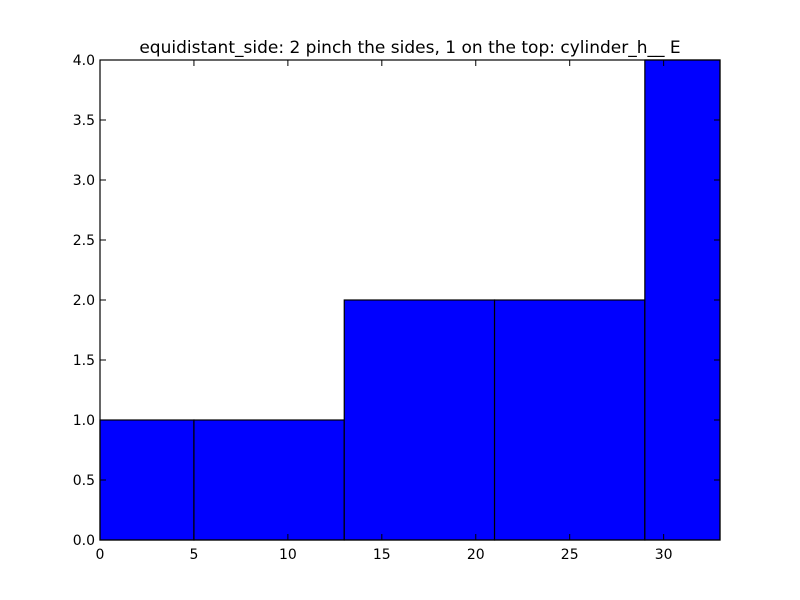 The image size is (800, 600). What do you see at coordinates (100, 555) in the screenshot?
I see `x-tick-label: 0` at bounding box center [100, 555].